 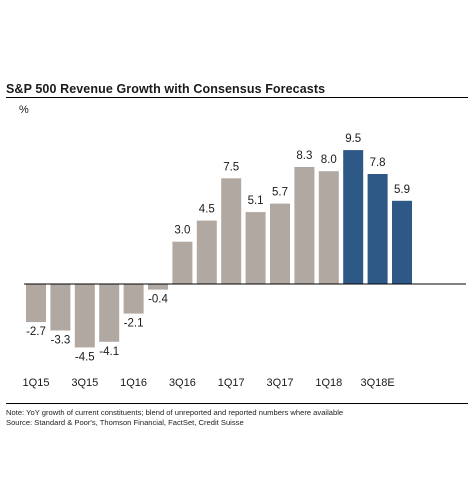 What do you see at coordinates (402, 190) in the screenshot?
I see `value-label-4q18e: 5.9` at bounding box center [402, 190].